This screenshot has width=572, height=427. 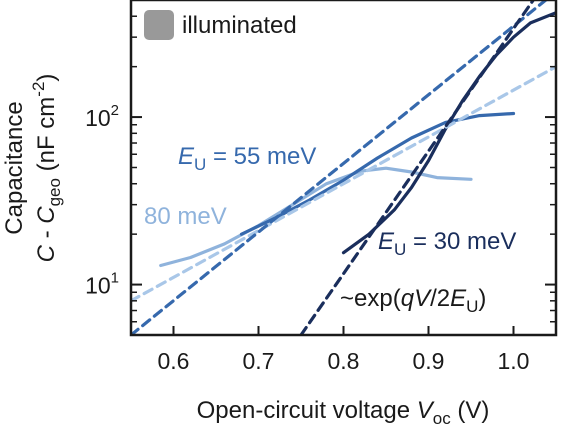 What do you see at coordinates (239, 25) in the screenshot?
I see `legend-label: illuminated` at bounding box center [239, 25].